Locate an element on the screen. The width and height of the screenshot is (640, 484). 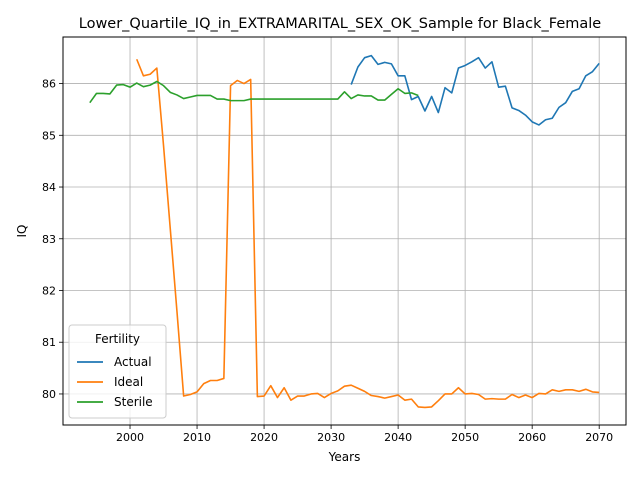
x-axis-label: Years is located at coordinates (344, 457).